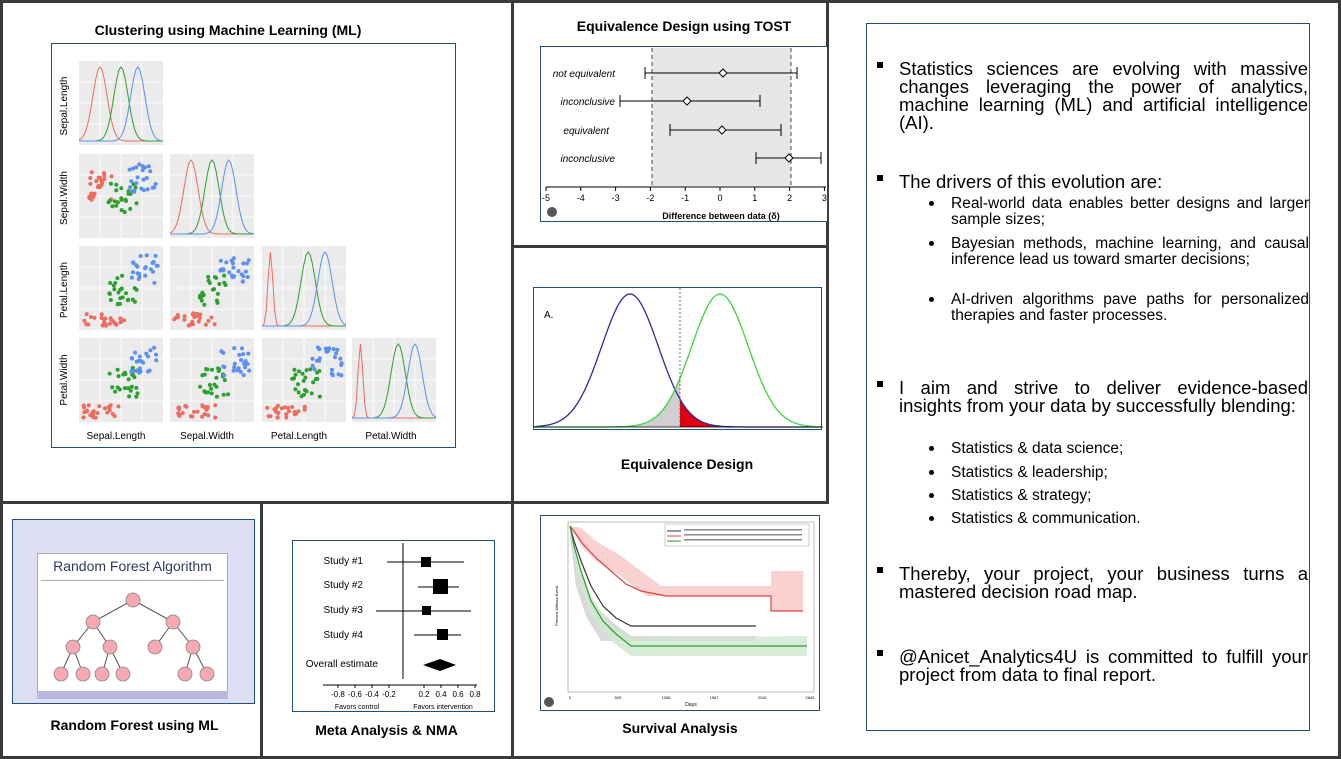 The width and height of the screenshot is (1341, 759). What do you see at coordinates (548, 315) in the screenshot?
I see `panel-label: A.` at bounding box center [548, 315].